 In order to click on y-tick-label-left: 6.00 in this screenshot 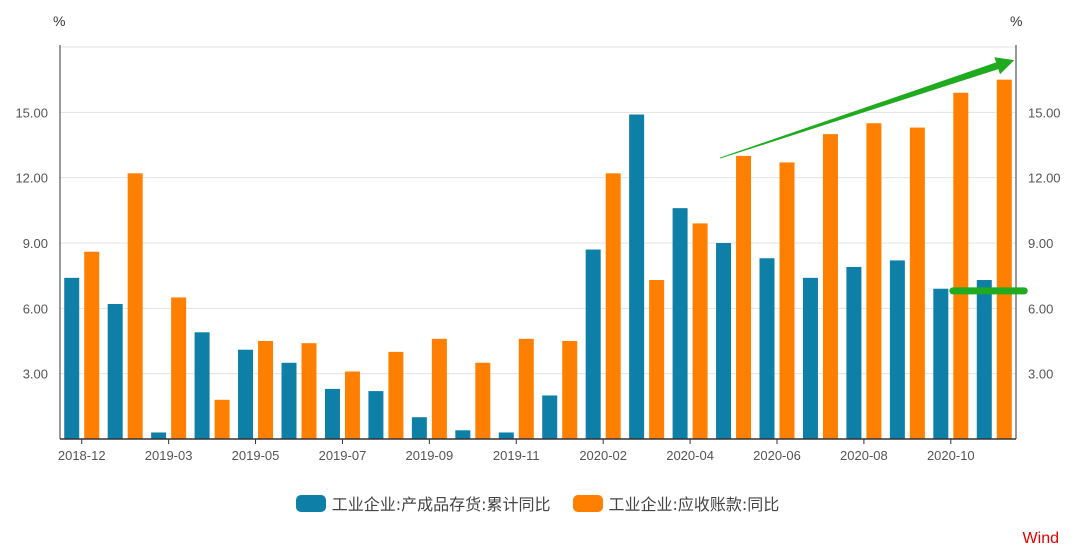, I will do `click(35, 308)`.